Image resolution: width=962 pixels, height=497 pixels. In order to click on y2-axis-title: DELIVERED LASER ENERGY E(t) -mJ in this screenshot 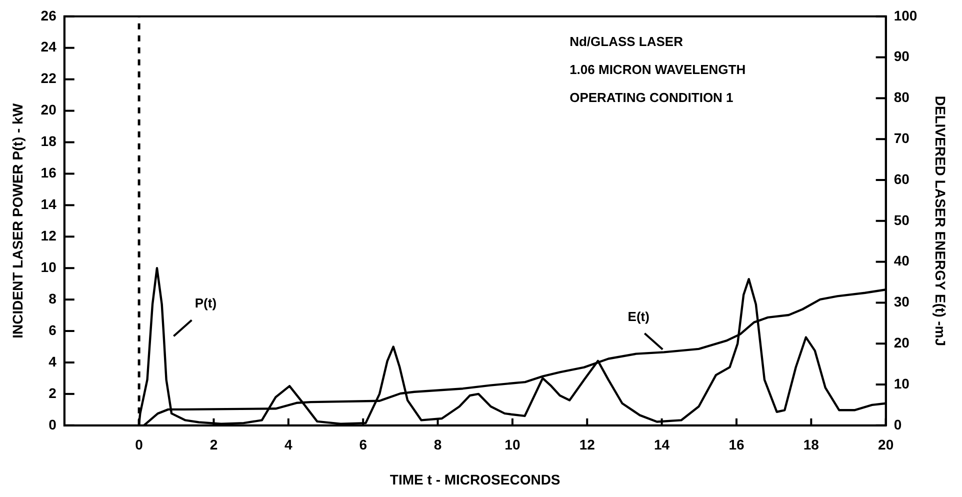, I will do `click(940, 221)`.